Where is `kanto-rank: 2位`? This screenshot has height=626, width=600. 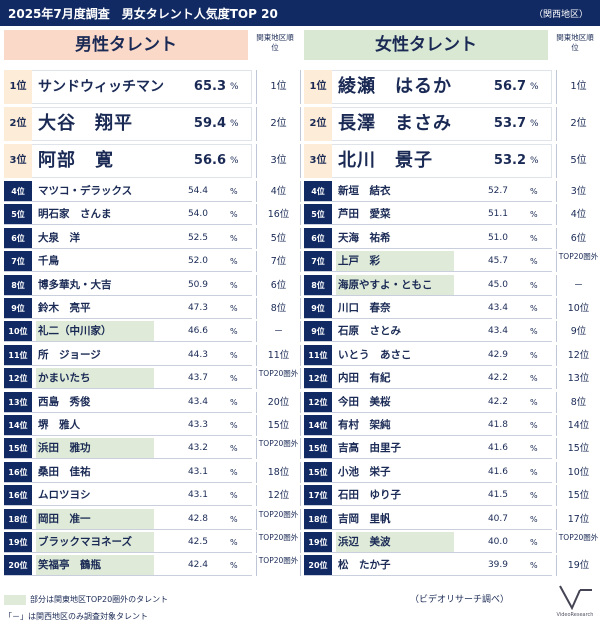
kanto-rank: 2位 is located at coordinates (278, 124).